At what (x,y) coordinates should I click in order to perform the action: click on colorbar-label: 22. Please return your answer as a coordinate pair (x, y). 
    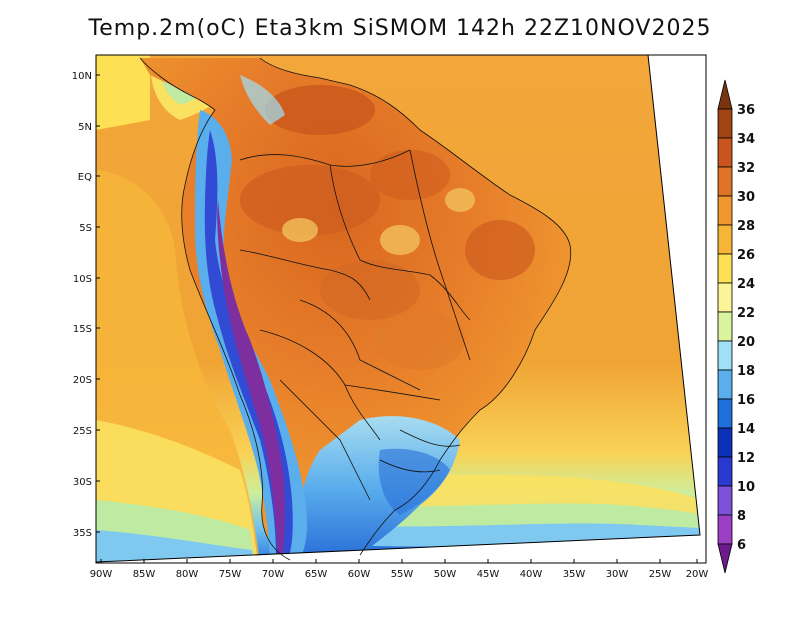
    Looking at the image, I should click on (746, 313).